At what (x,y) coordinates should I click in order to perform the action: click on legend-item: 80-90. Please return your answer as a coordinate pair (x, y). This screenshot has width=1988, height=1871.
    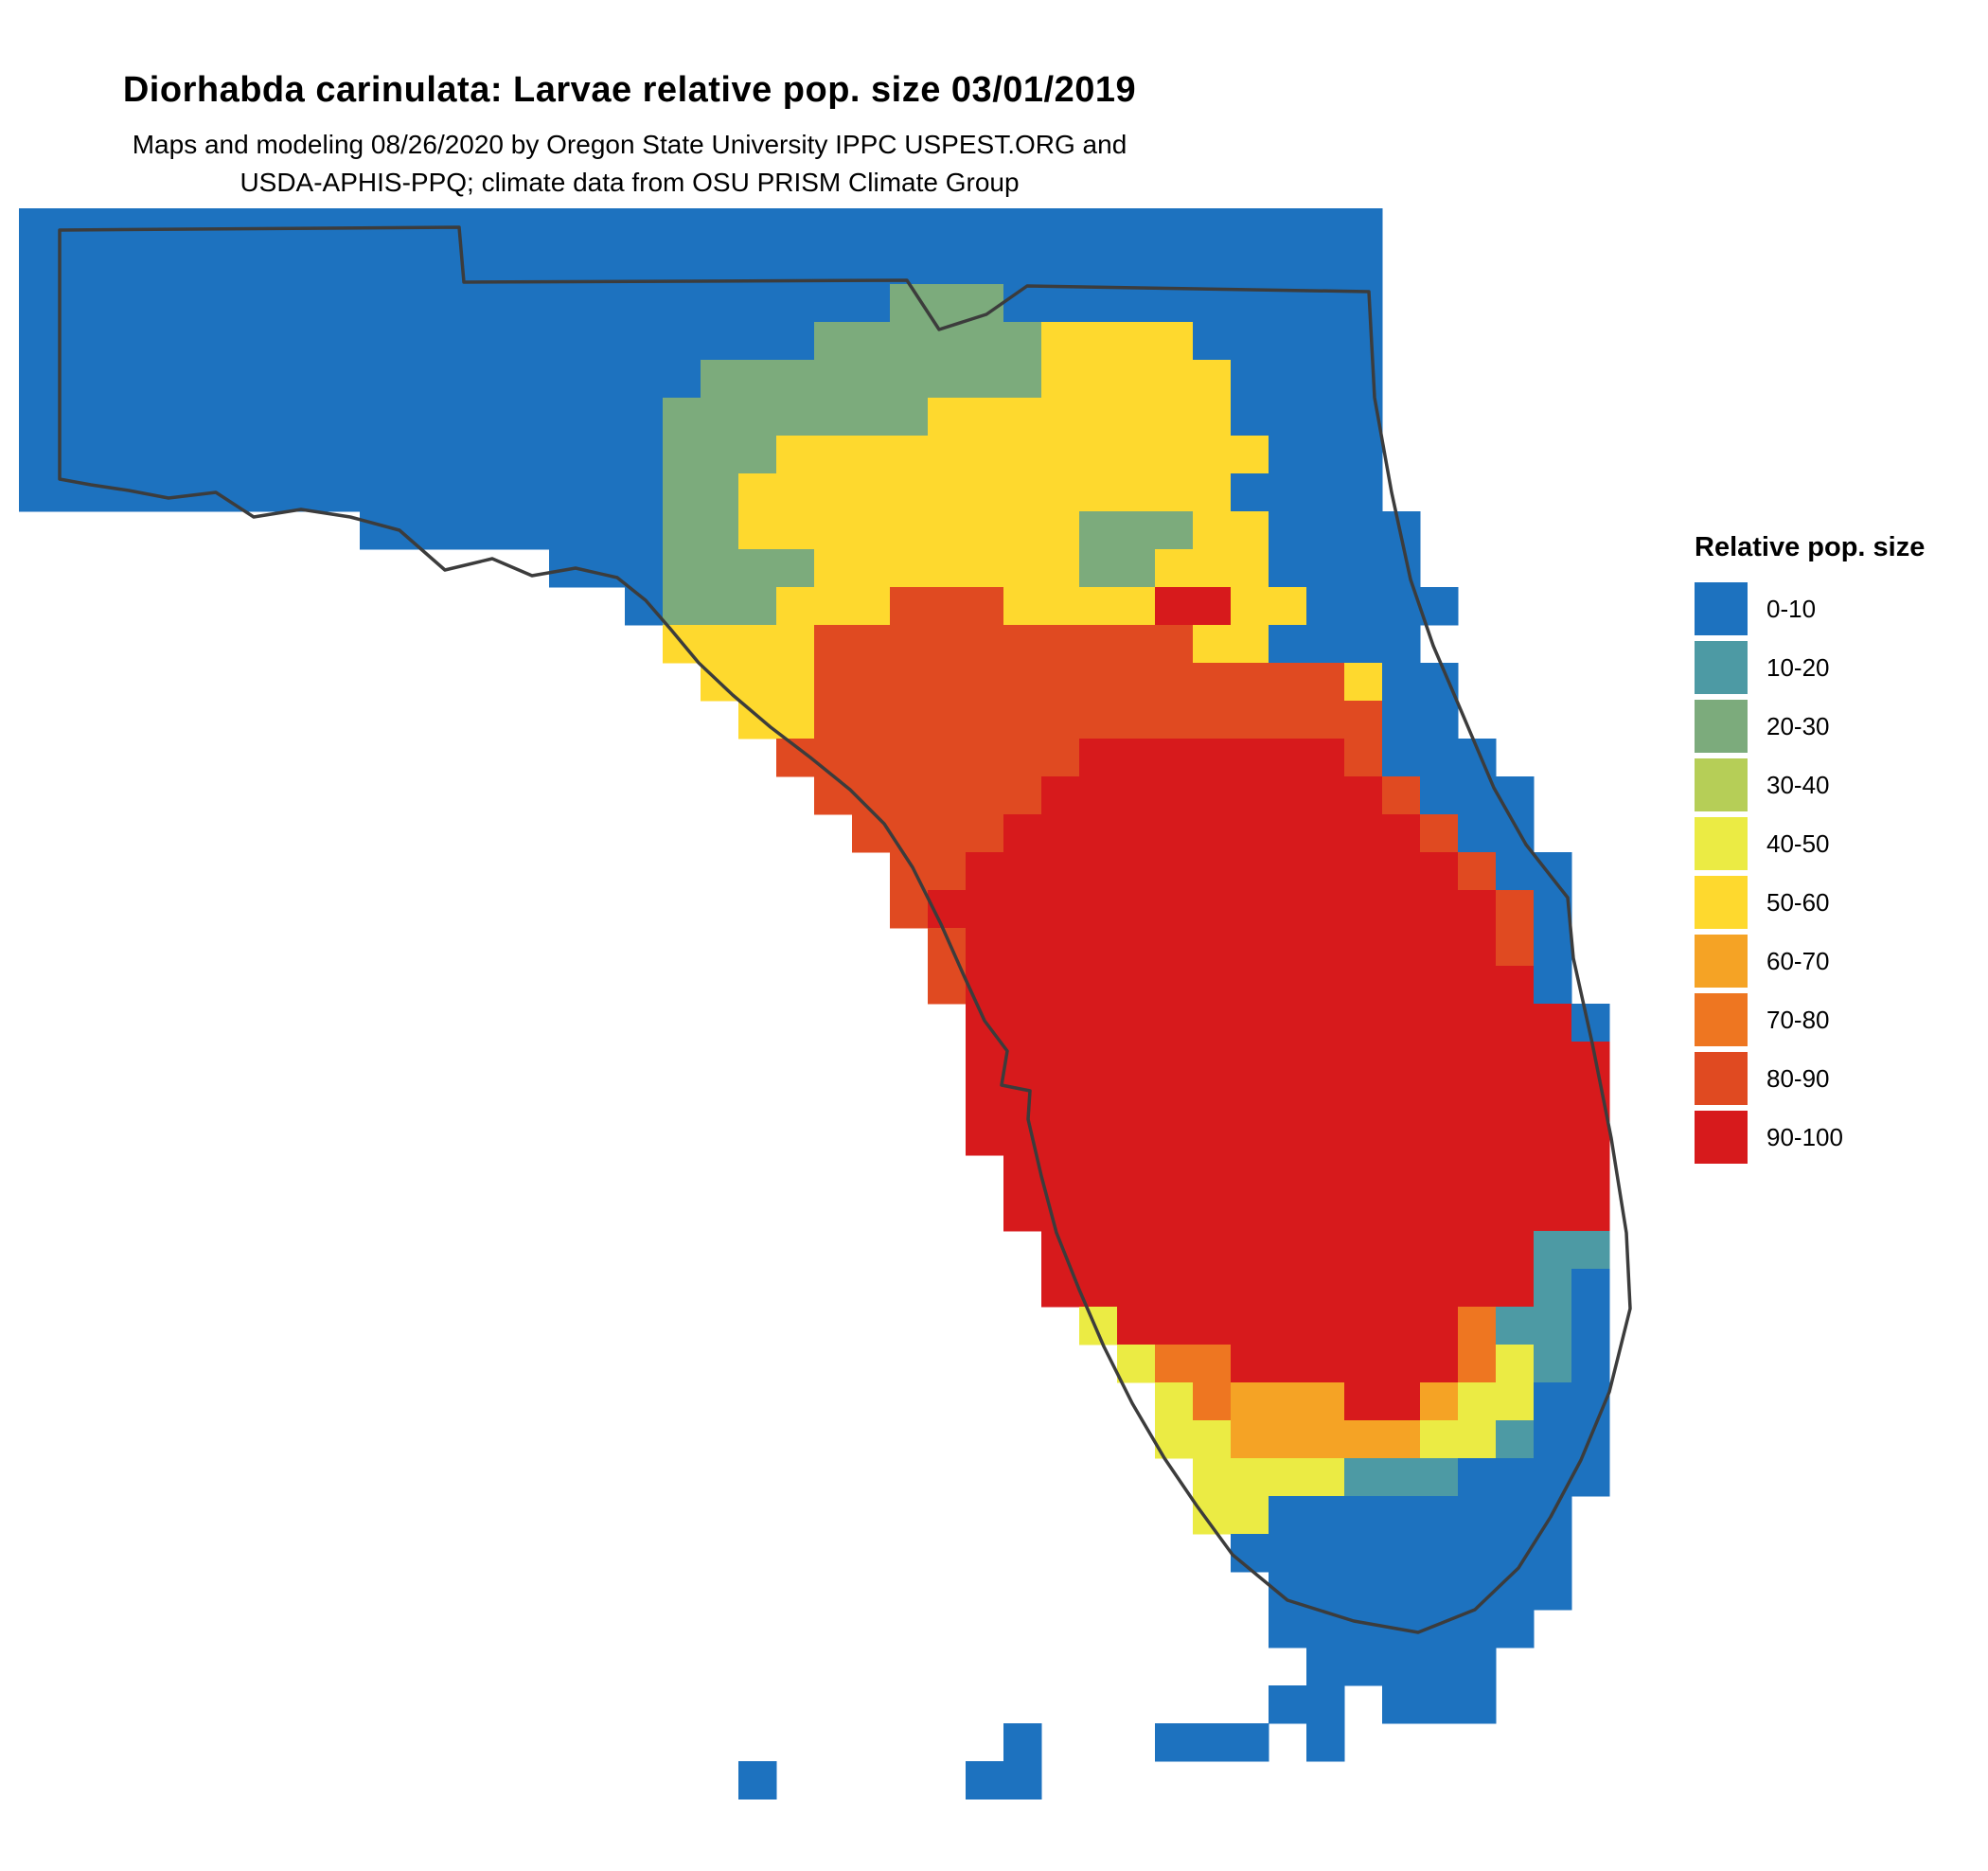
    Looking at the image, I should click on (1810, 1078).